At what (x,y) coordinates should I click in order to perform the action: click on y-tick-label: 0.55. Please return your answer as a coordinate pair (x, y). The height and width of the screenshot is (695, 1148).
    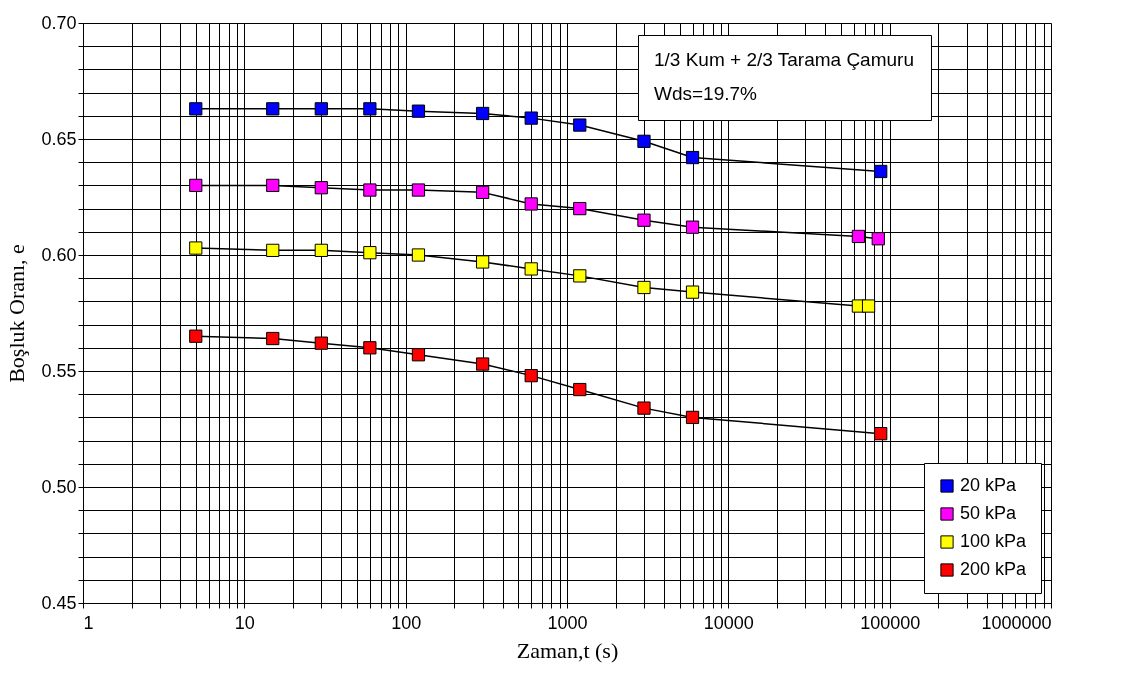
    Looking at the image, I should click on (59, 370).